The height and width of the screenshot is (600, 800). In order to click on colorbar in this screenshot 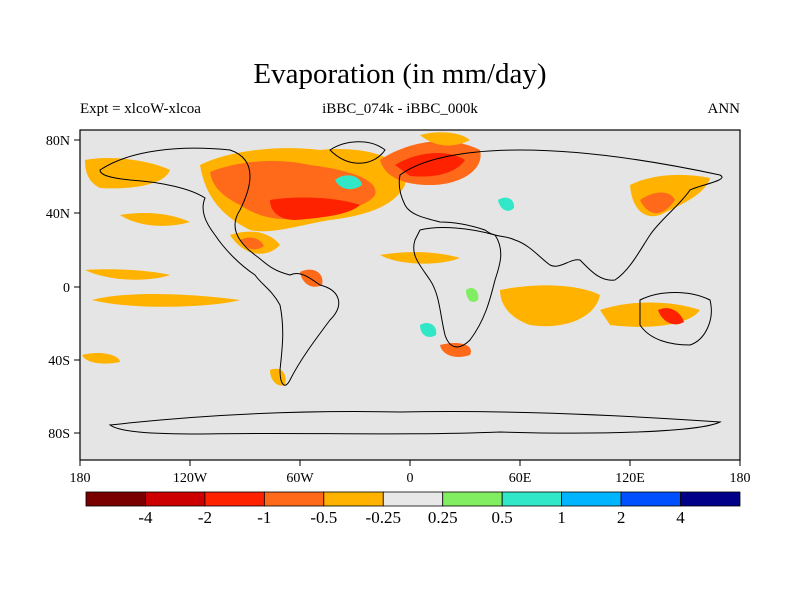, I will do `click(413, 499)`.